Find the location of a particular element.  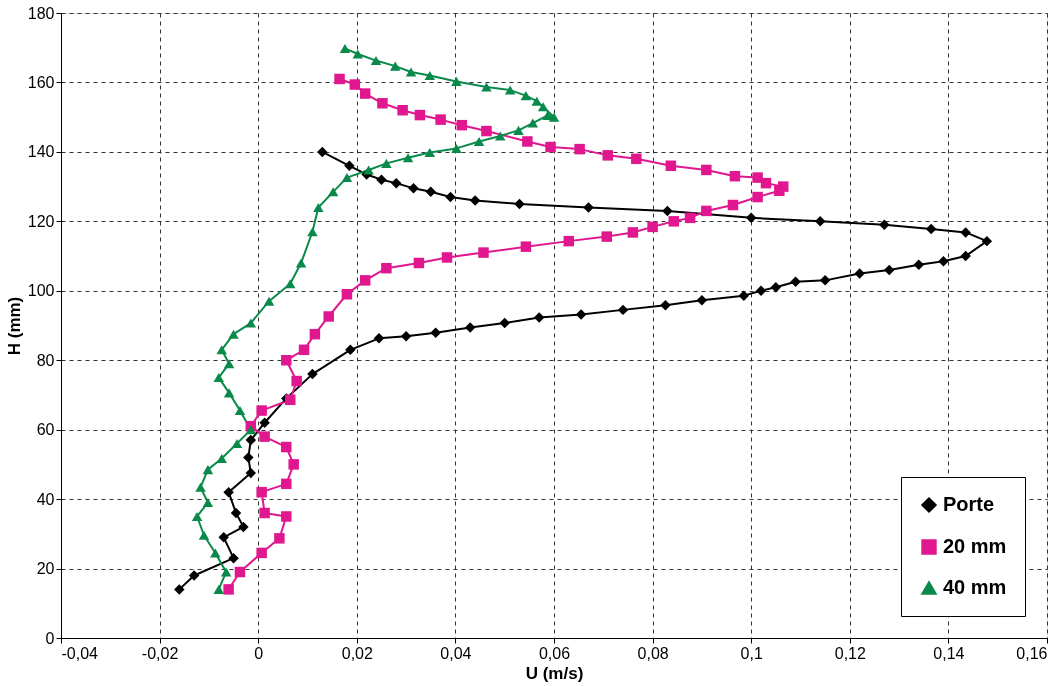

x-tick-label: 0,06 is located at coordinates (554, 653).